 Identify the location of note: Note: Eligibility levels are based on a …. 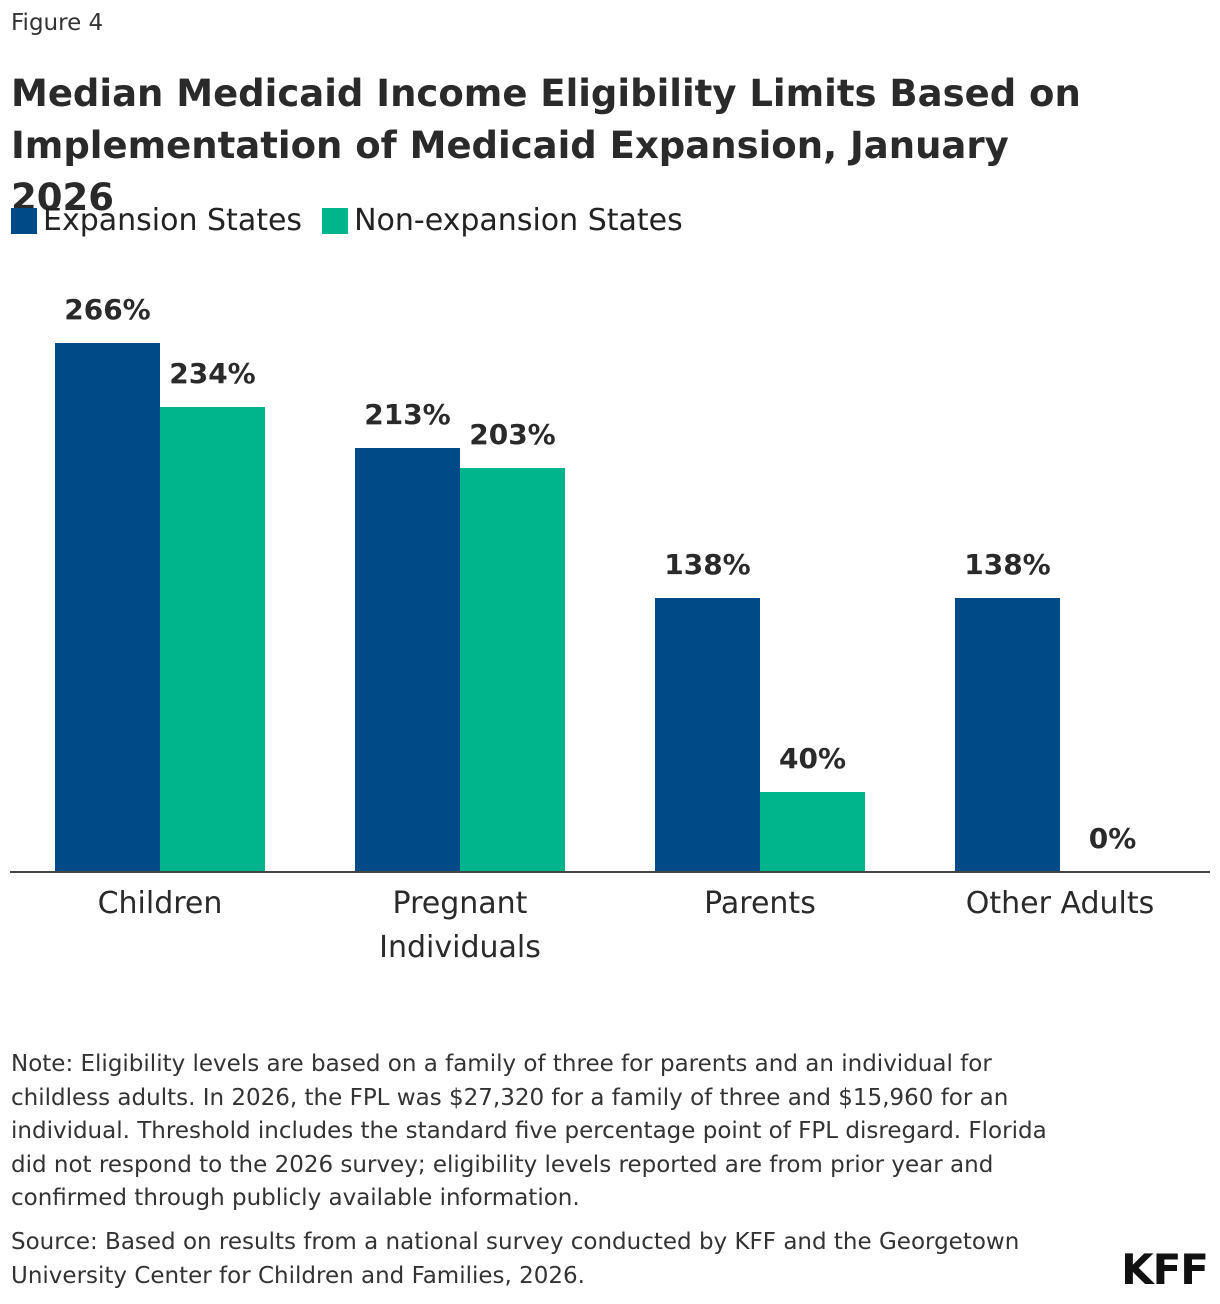
(529, 1131).